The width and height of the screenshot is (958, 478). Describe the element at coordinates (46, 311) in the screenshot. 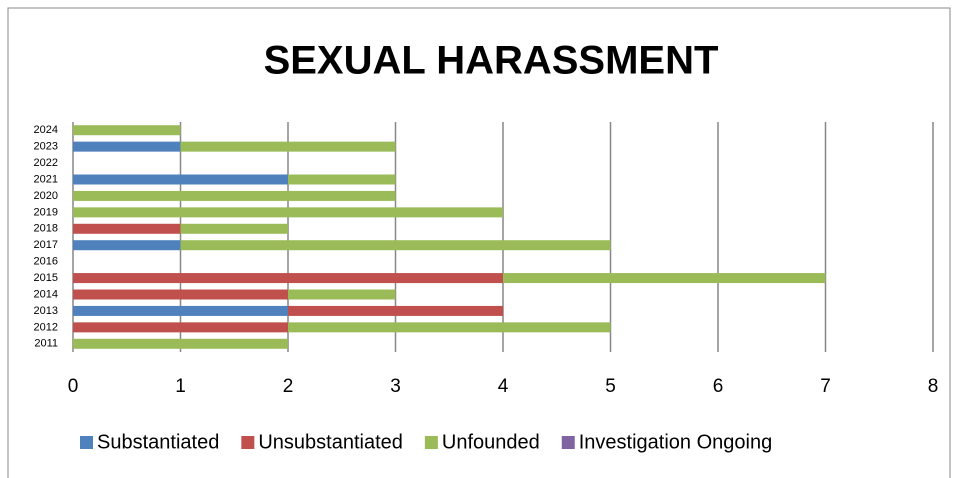

I see `y-tick-label: 2013` at that location.